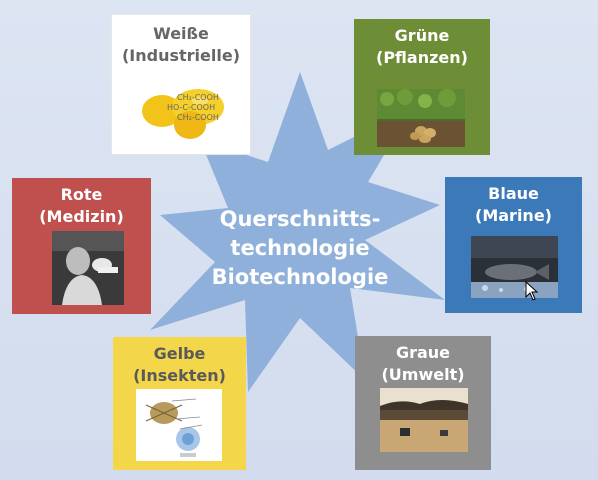 This screenshot has width=598, height=480. I want to click on box-red-title: Rote, so click(81, 194).